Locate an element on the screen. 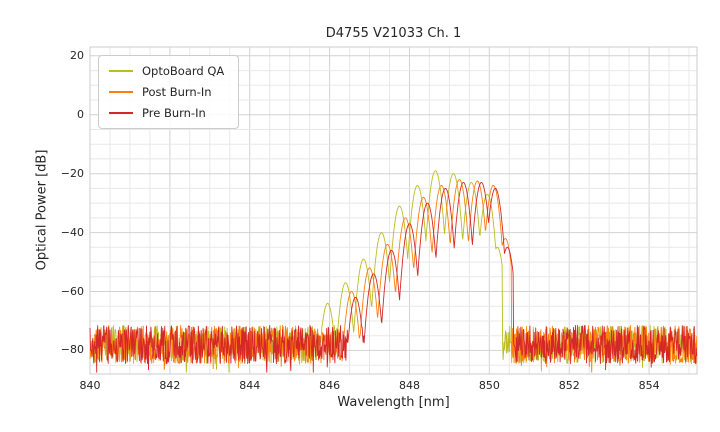 The image size is (720, 432). legend-line-swatch-post-burn-in is located at coordinates (121, 92).